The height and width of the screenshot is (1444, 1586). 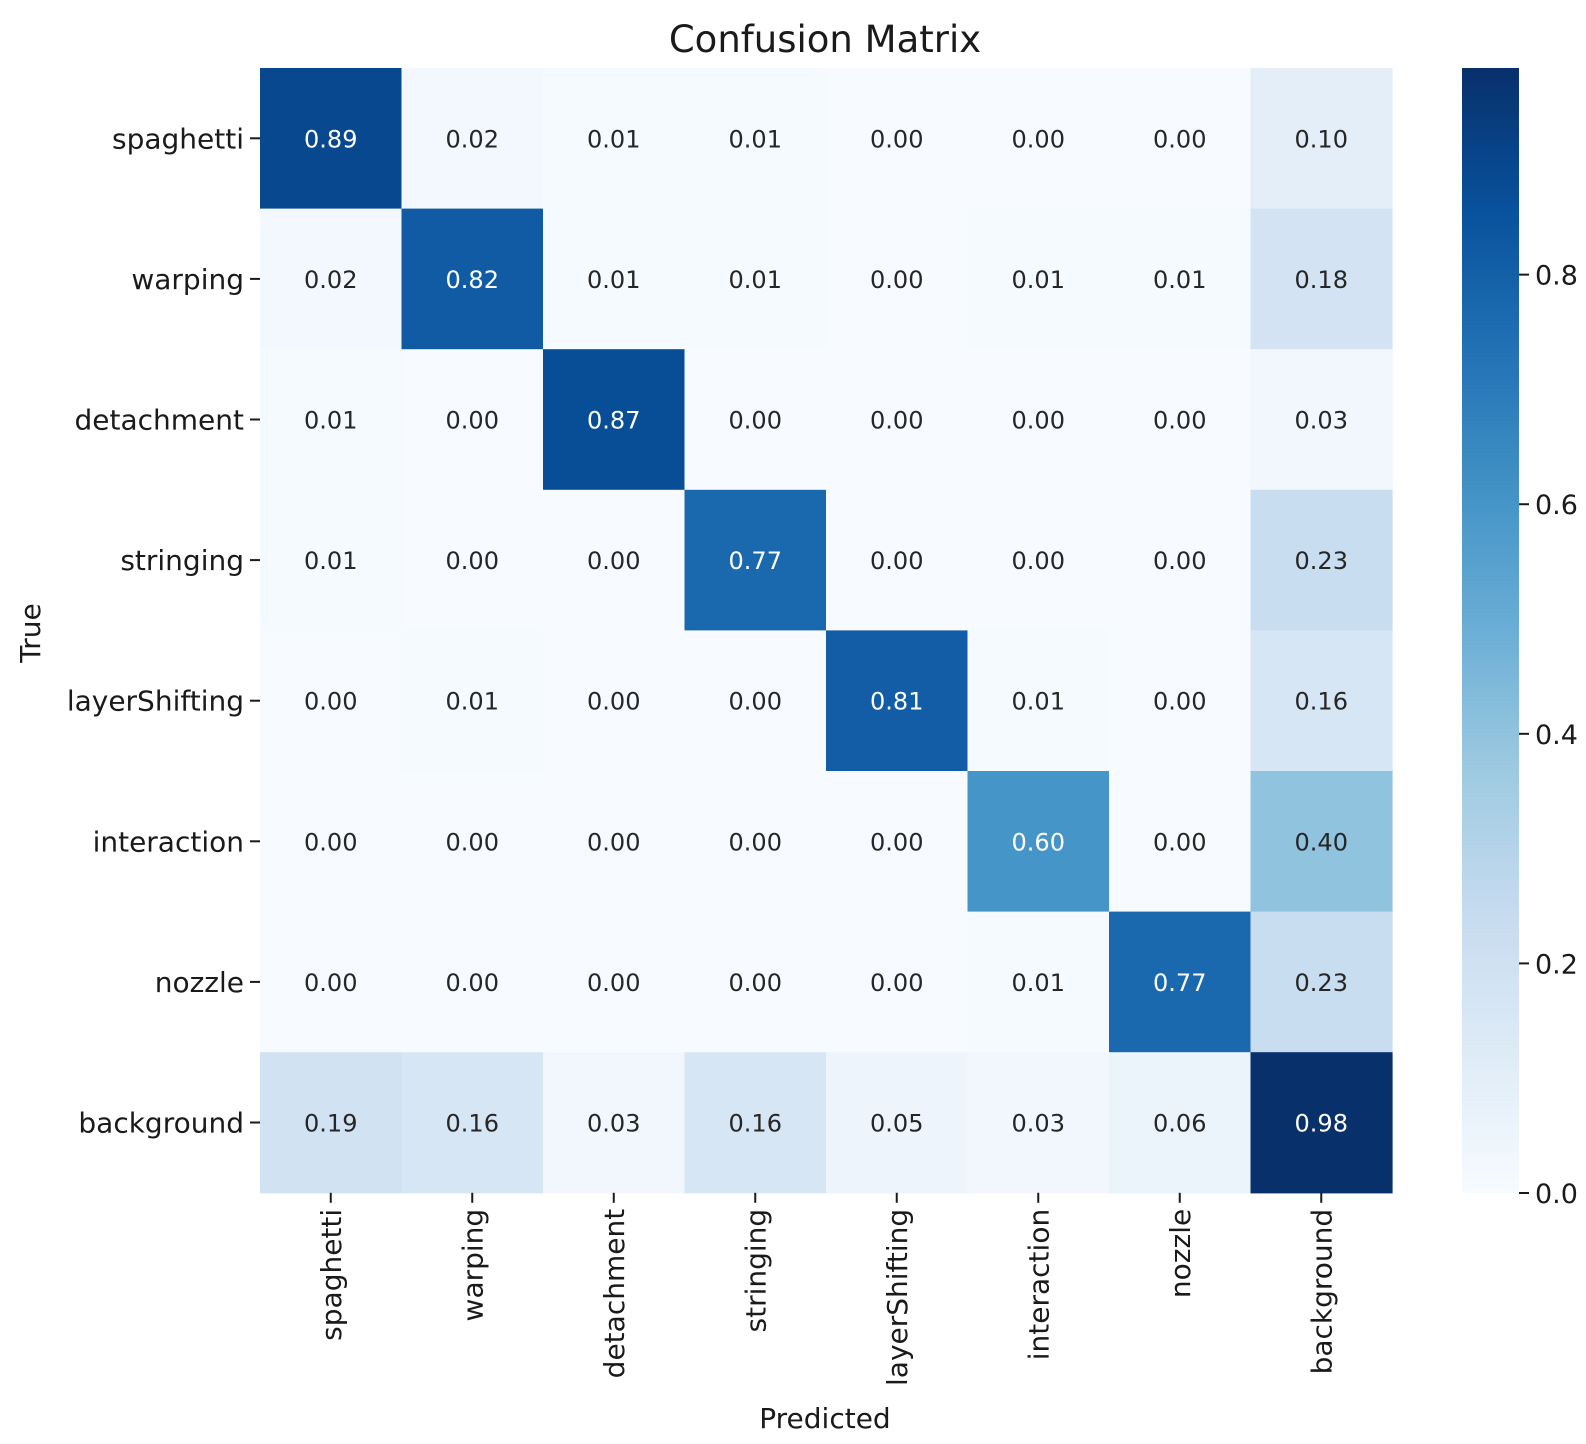 I want to click on y-tick-label: spaghetti, so click(x=178, y=138).